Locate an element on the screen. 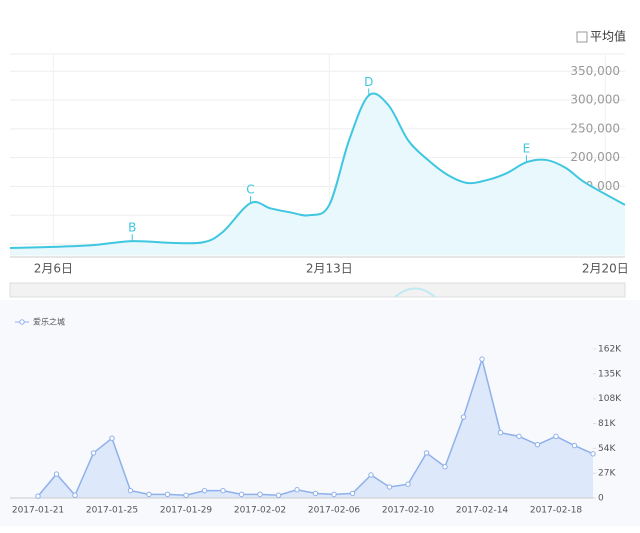 This screenshot has width=640, height=533. y-tick-label: 0 is located at coordinates (601, 499).